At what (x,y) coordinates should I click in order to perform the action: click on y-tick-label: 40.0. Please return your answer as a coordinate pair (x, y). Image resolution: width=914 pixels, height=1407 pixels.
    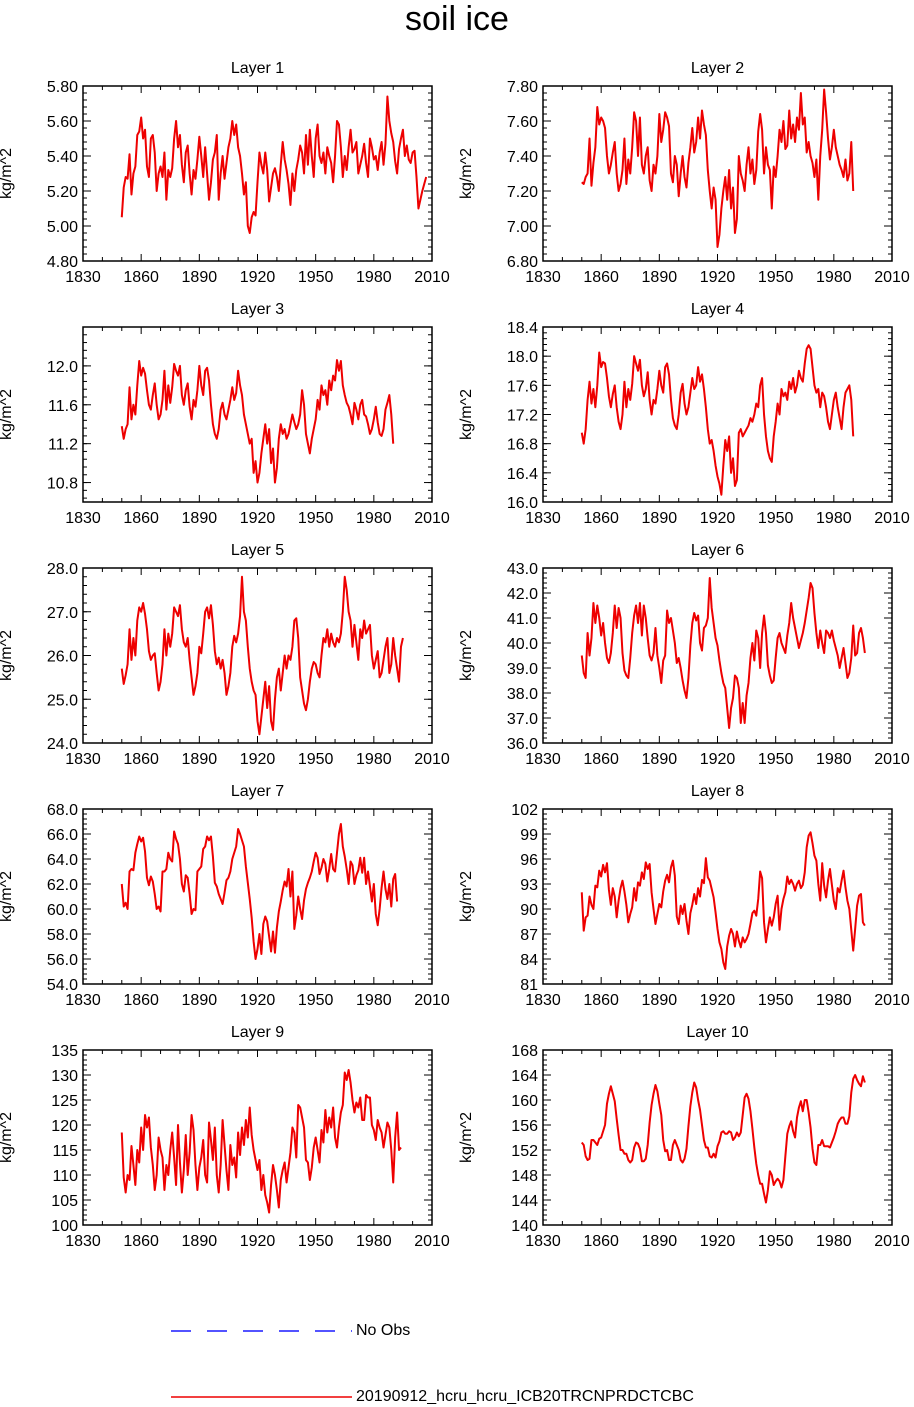
    Looking at the image, I should click on (522, 644).